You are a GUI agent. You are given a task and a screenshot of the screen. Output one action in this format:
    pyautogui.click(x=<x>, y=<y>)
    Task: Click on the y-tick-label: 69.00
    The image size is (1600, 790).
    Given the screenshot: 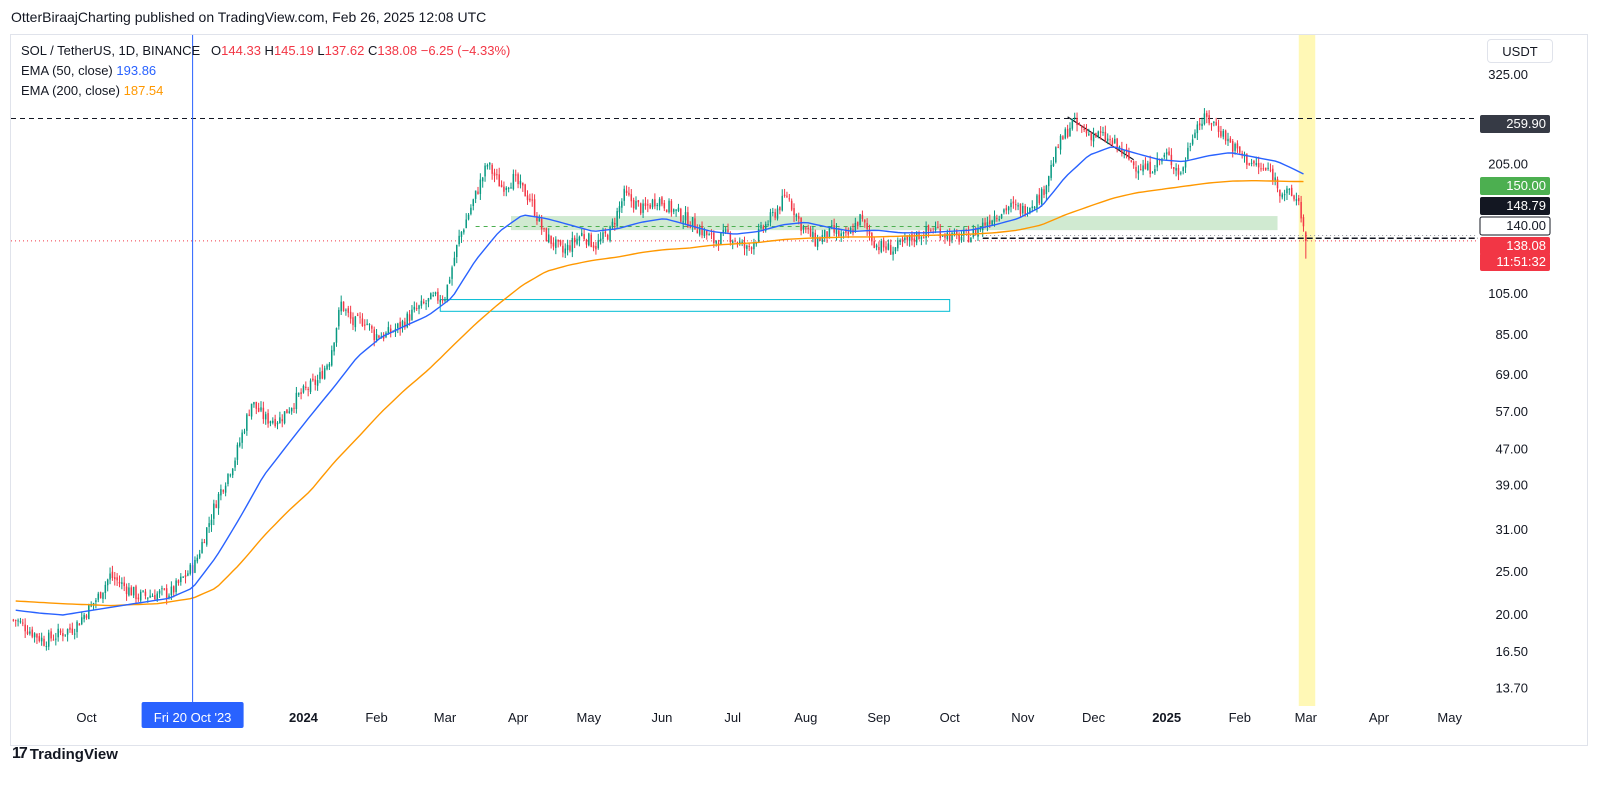 What is the action you would take?
    pyautogui.click(x=1511, y=374)
    